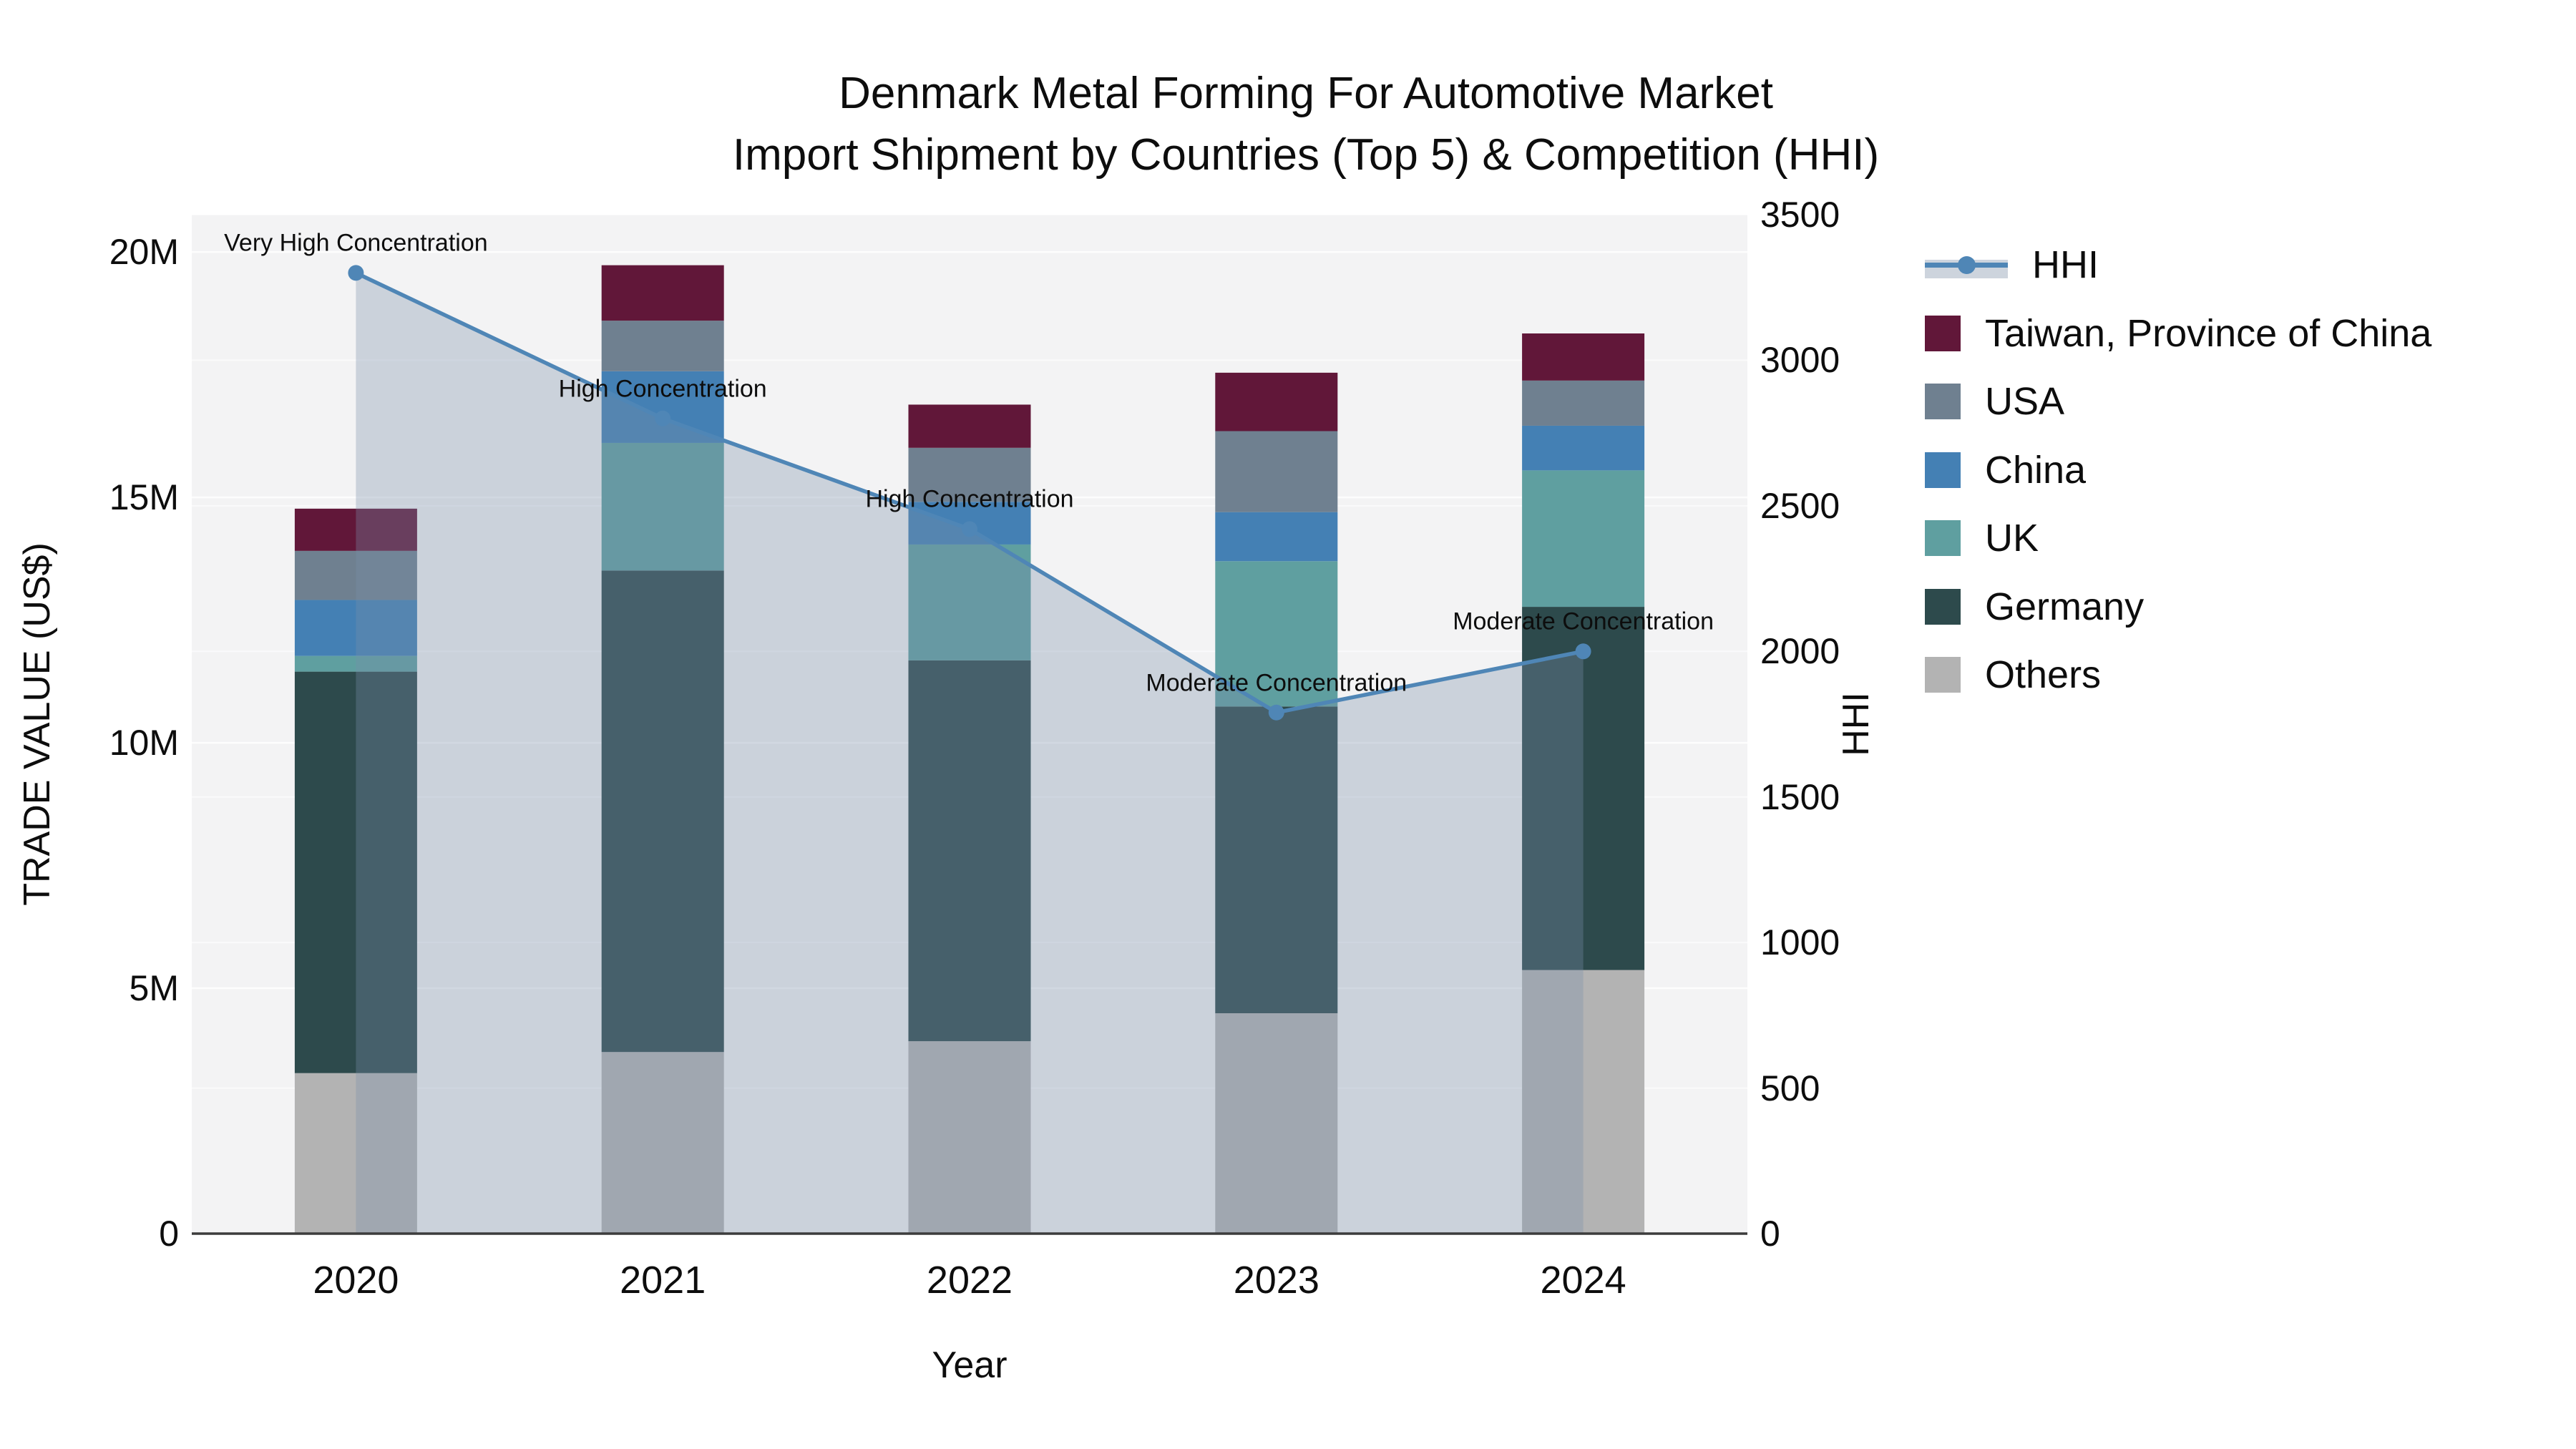 Image resolution: width=2576 pixels, height=1449 pixels. Describe the element at coordinates (356, 1280) in the screenshot. I see `x-axis-tick-2020: 2020` at that location.